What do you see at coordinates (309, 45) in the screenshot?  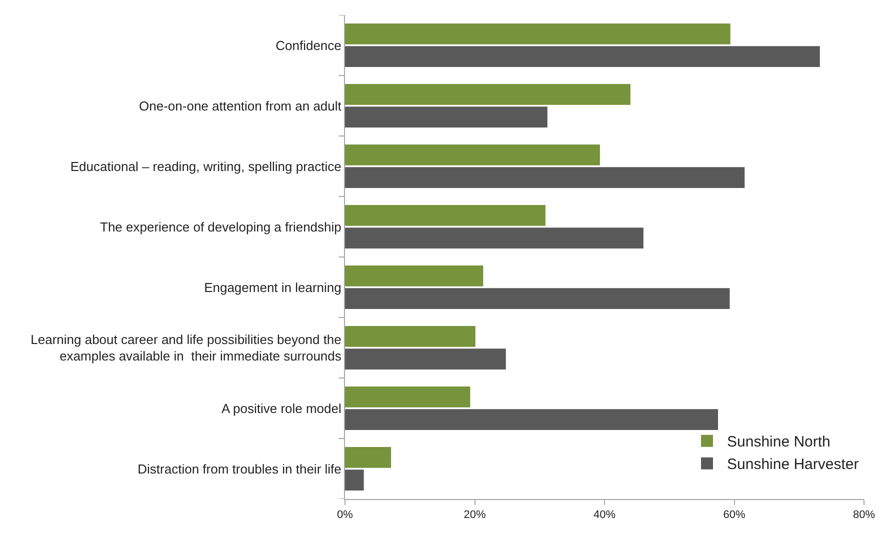 I see `y-tick-label: Confidence` at bounding box center [309, 45].